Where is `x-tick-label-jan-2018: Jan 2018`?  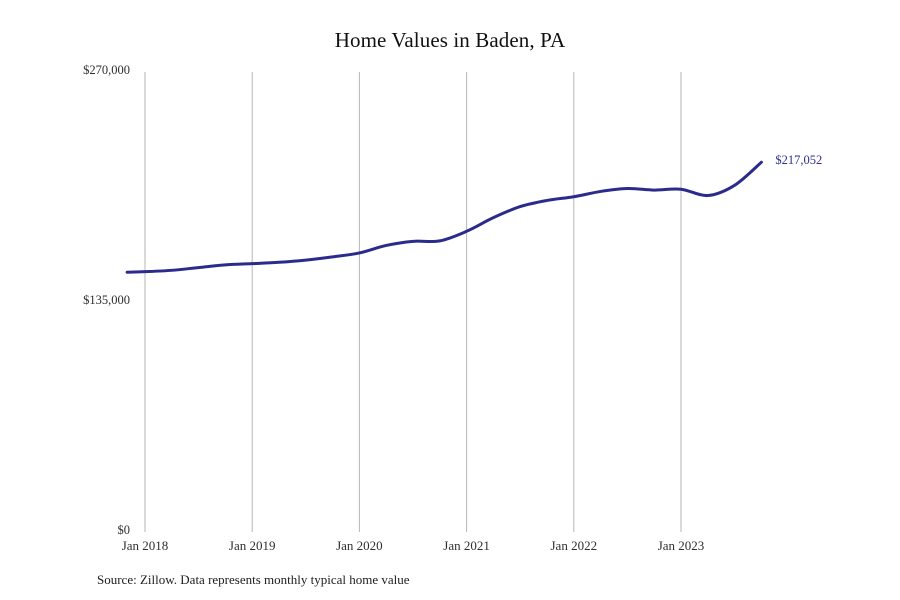 x-tick-label-jan-2018: Jan 2018 is located at coordinates (145, 545).